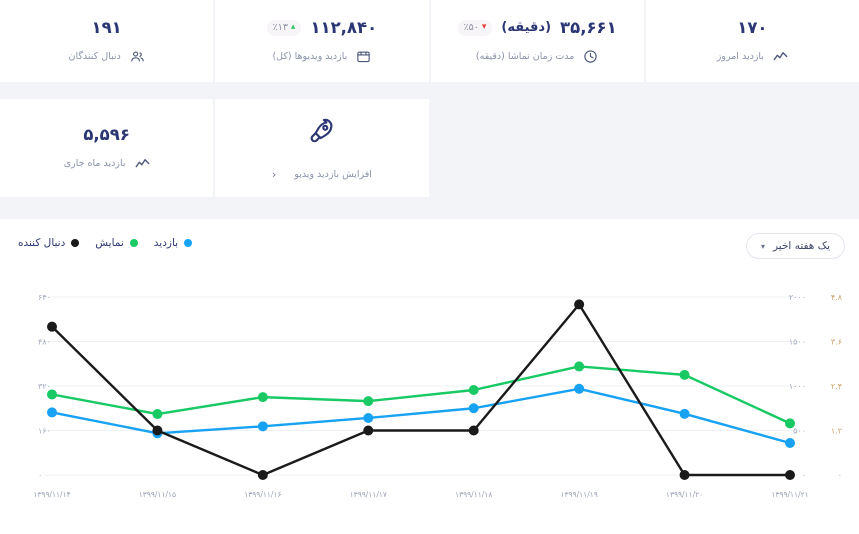 Image resolution: width=859 pixels, height=534 pixels. What do you see at coordinates (762, 246) in the screenshot?
I see `chevron-down-icon: ▾` at bounding box center [762, 246].